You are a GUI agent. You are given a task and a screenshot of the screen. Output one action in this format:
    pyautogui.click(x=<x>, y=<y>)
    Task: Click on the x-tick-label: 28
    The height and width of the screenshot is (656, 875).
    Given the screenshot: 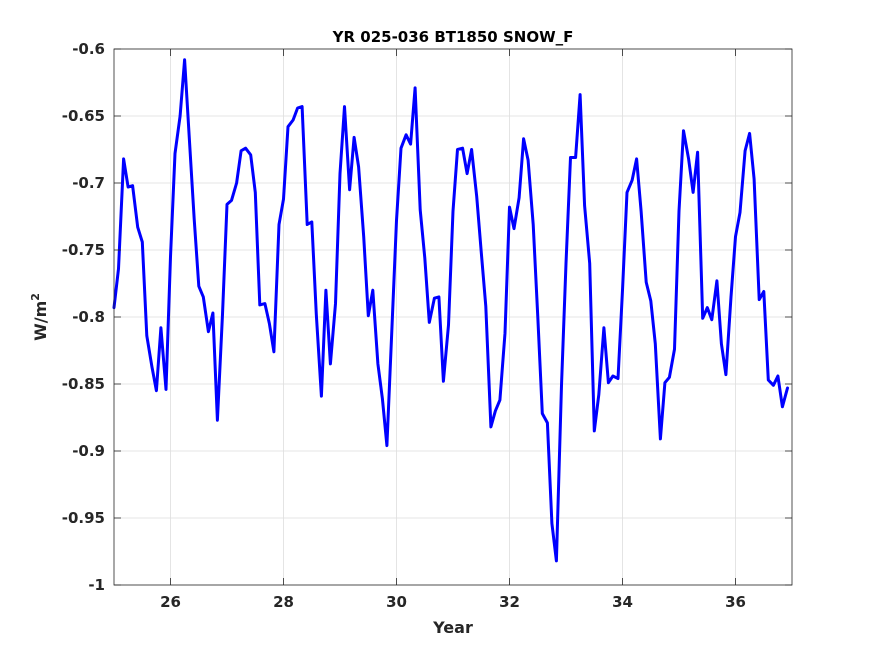 What is the action you would take?
    pyautogui.click(x=283, y=602)
    